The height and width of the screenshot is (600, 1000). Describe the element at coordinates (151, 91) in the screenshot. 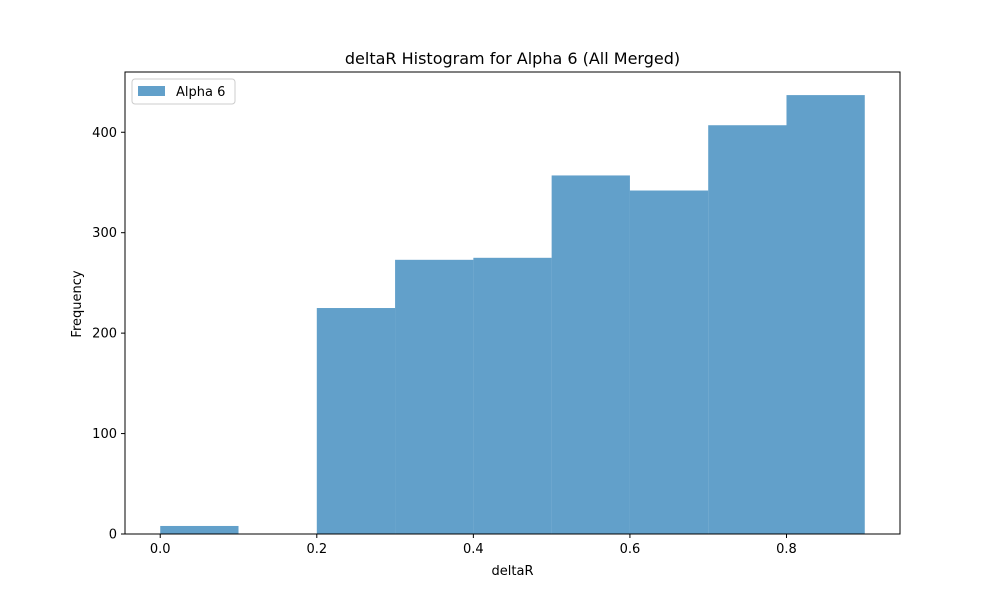

I see `legend-swatch` at that location.